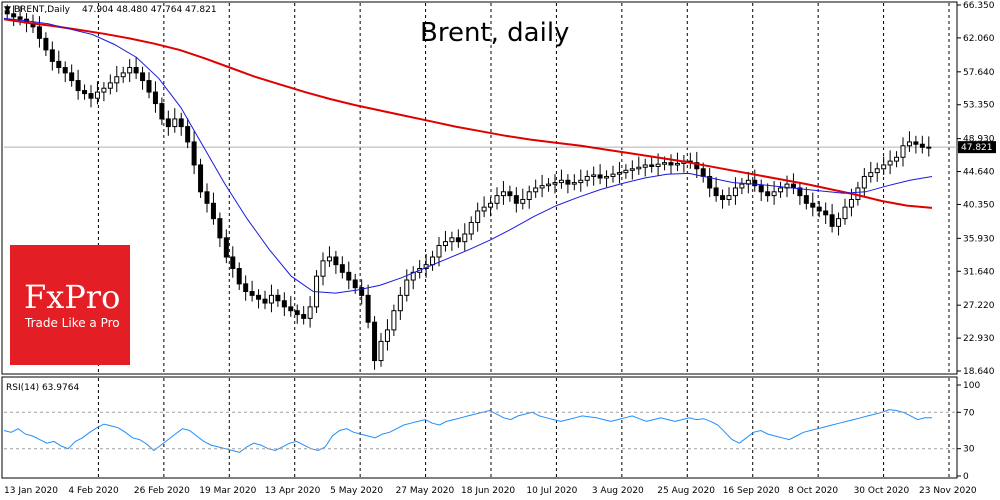  Describe the element at coordinates (979, 205) in the screenshot. I see `price-tick-label: 40.350` at that location.